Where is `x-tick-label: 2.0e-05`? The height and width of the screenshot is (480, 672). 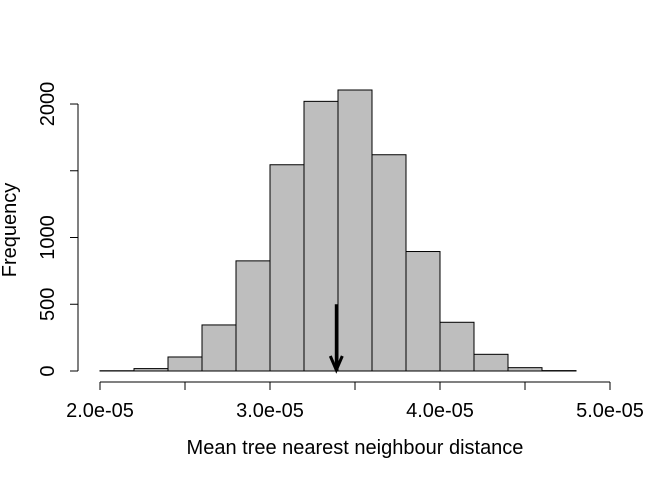 x-tick-label: 2.0e-05 is located at coordinates (100, 411).